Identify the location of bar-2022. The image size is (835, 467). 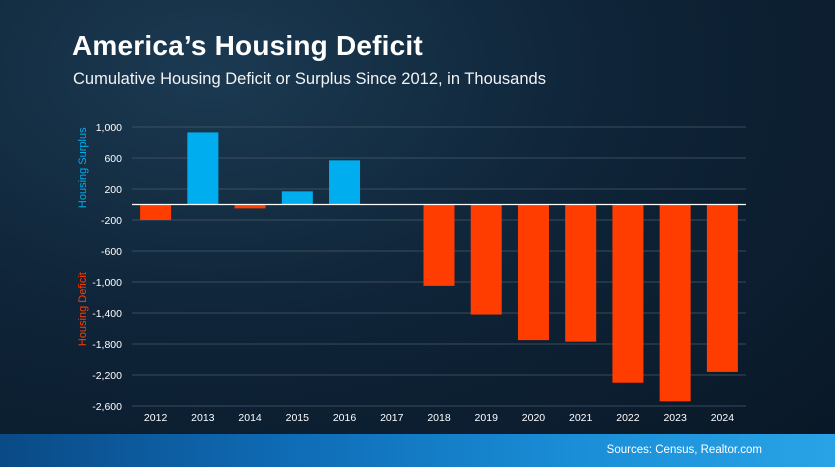
(628, 293).